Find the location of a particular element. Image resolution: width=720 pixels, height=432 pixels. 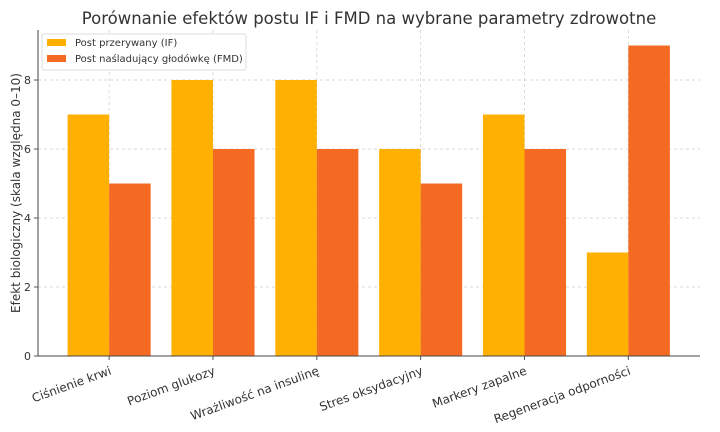

y-tick-label: 0 is located at coordinates (27, 356).